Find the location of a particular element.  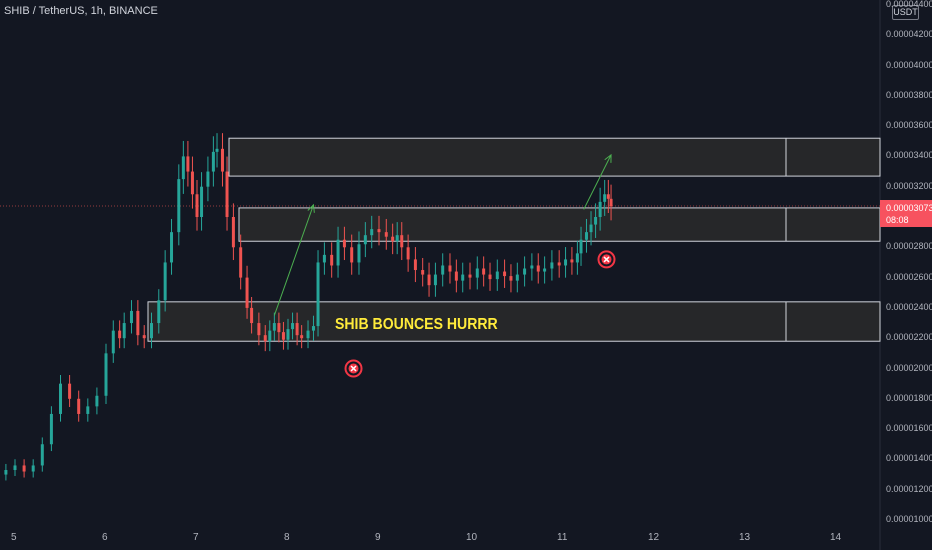

time-tick-label: 13 is located at coordinates (745, 537).